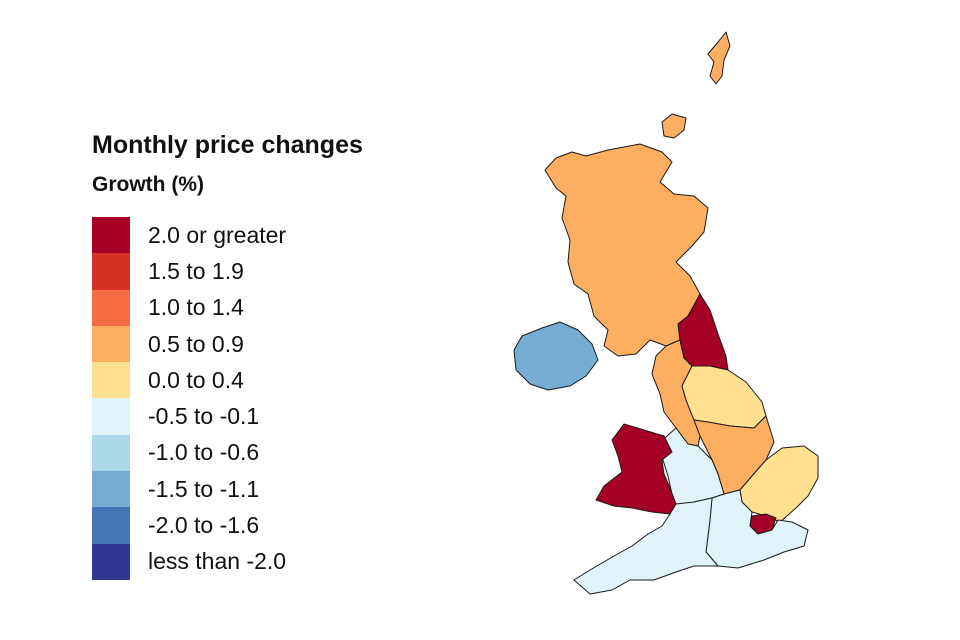 The image size is (960, 640). I want to click on legend-title: Monthly price changes, so click(227, 145).